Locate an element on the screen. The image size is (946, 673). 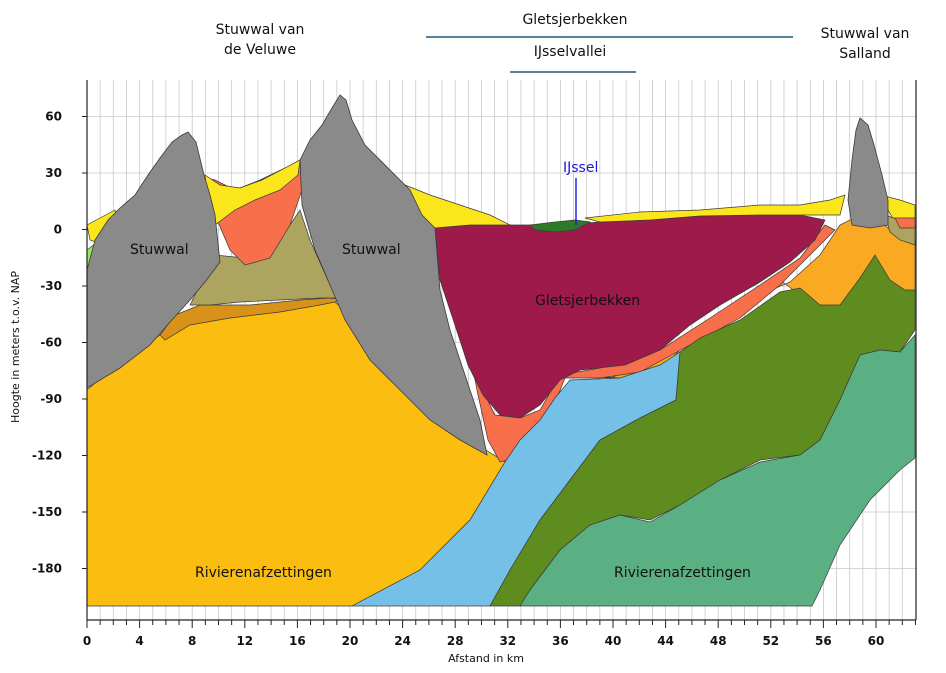
layer-stuwwal-salland is located at coordinates (868, 173).